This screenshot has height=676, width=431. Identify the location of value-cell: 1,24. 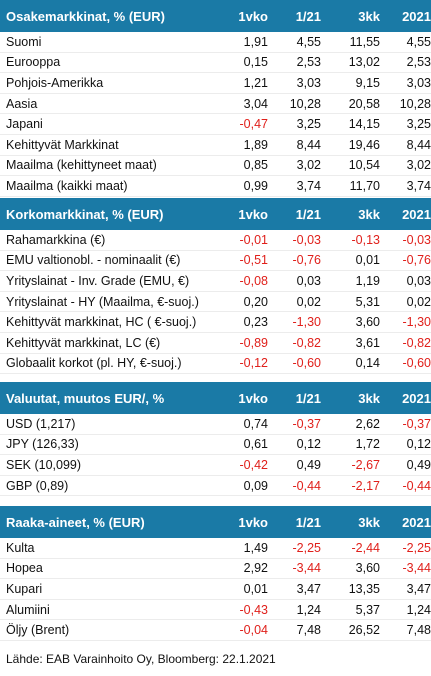
(308, 609).